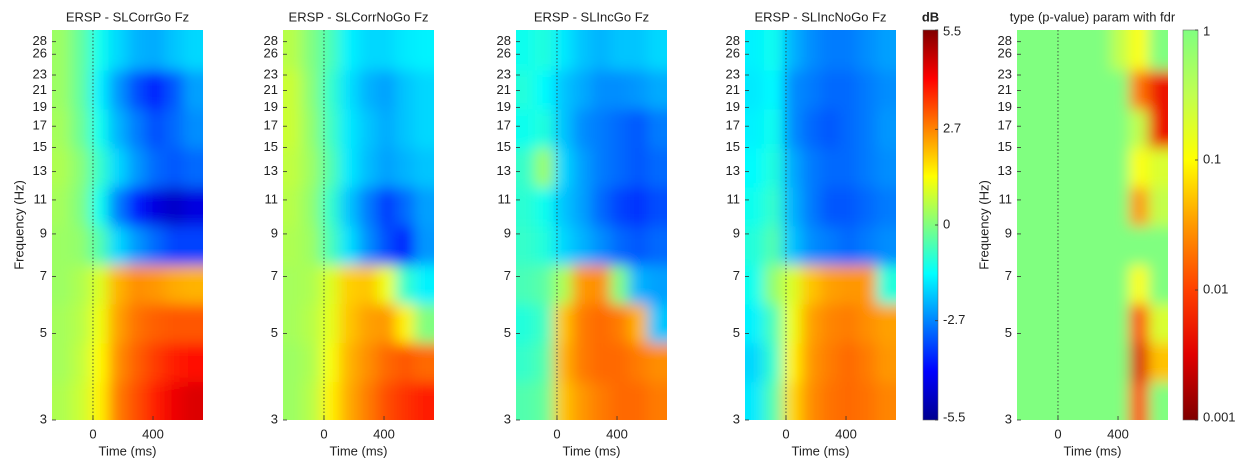 This screenshot has height=459, width=1241. I want to click on colorbar-tick-label: 2.7, so click(952, 128).